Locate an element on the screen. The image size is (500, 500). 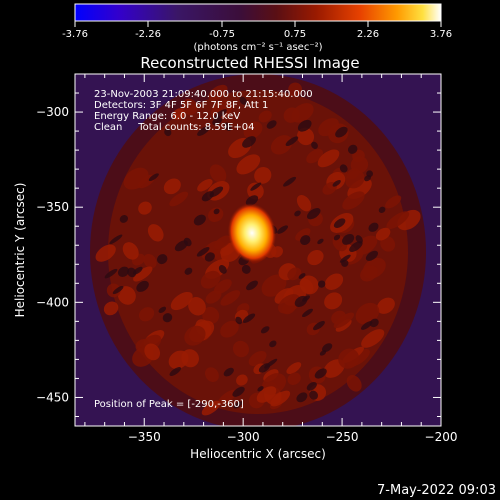
y-tick-label: −300 is located at coordinates (52, 112).